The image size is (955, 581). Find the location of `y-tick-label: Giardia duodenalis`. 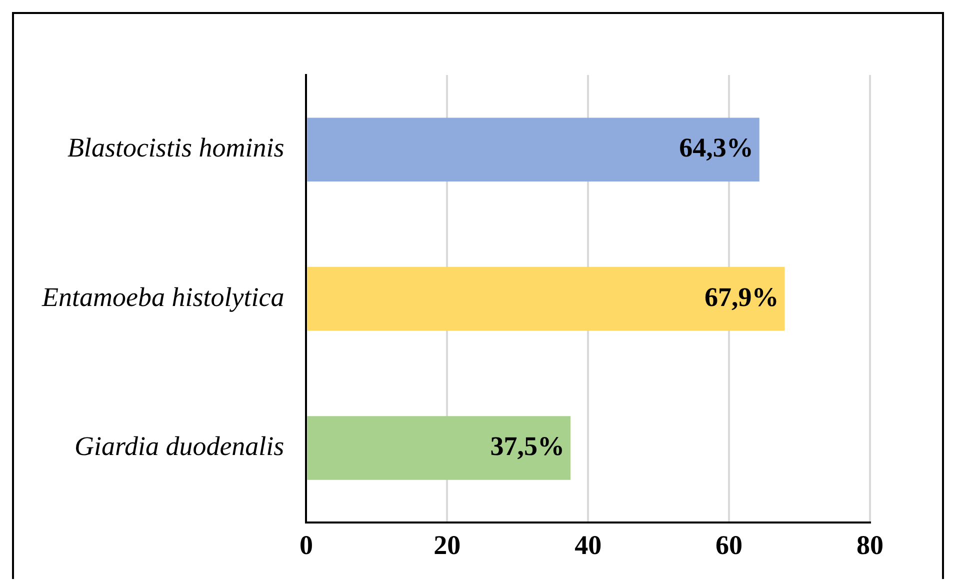

y-tick-label: Giardia duodenalis is located at coordinates (179, 446).